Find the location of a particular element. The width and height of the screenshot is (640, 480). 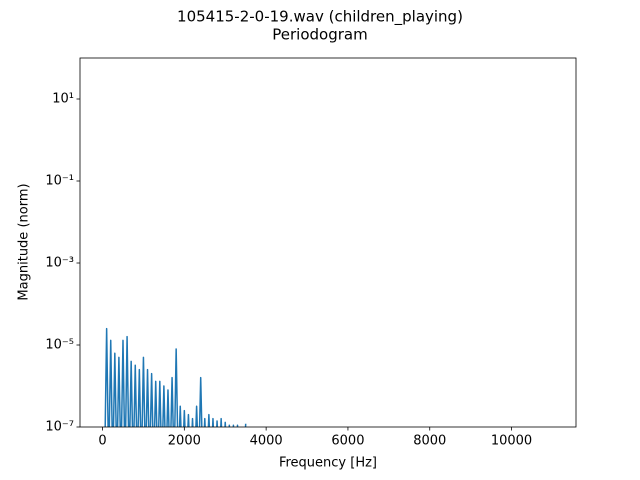

data-line is located at coordinates (175, 377).